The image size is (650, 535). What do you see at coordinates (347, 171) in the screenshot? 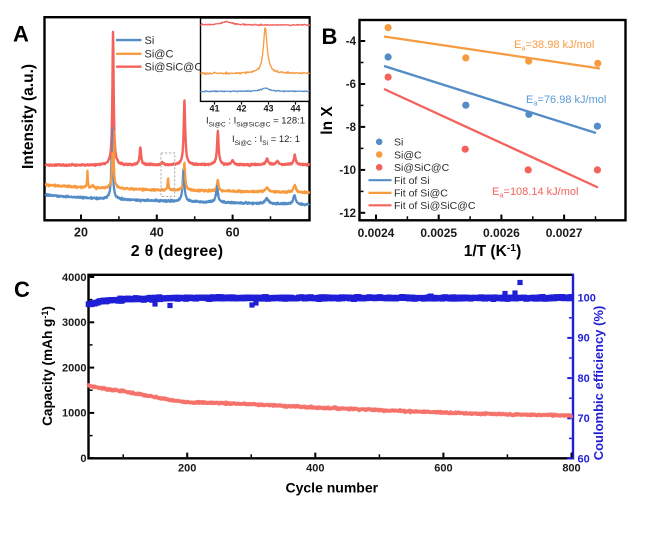
I see `svg-text: -10` at bounding box center [347, 171].